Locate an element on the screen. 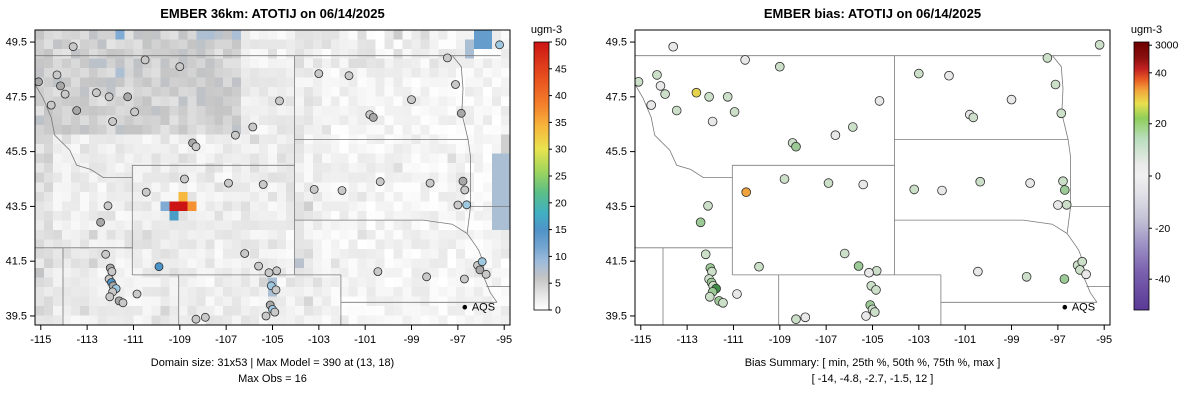 Image resolution: width=1200 pixels, height=409 pixels. x-tick-label: -115 is located at coordinates (640, 340).